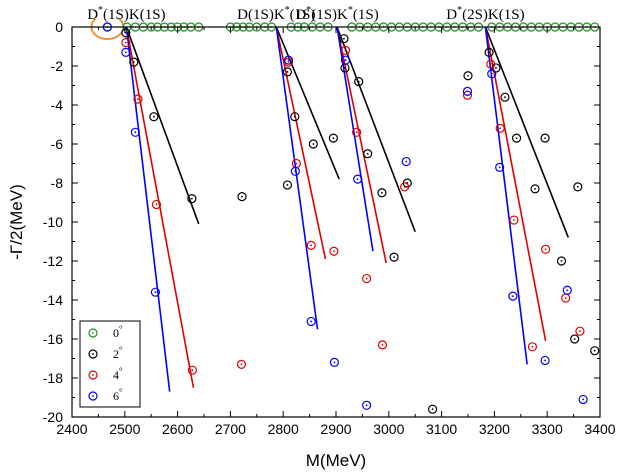 The height and width of the screenshot is (472, 618). I want to click on x-tick-label: 3100, so click(441, 429).